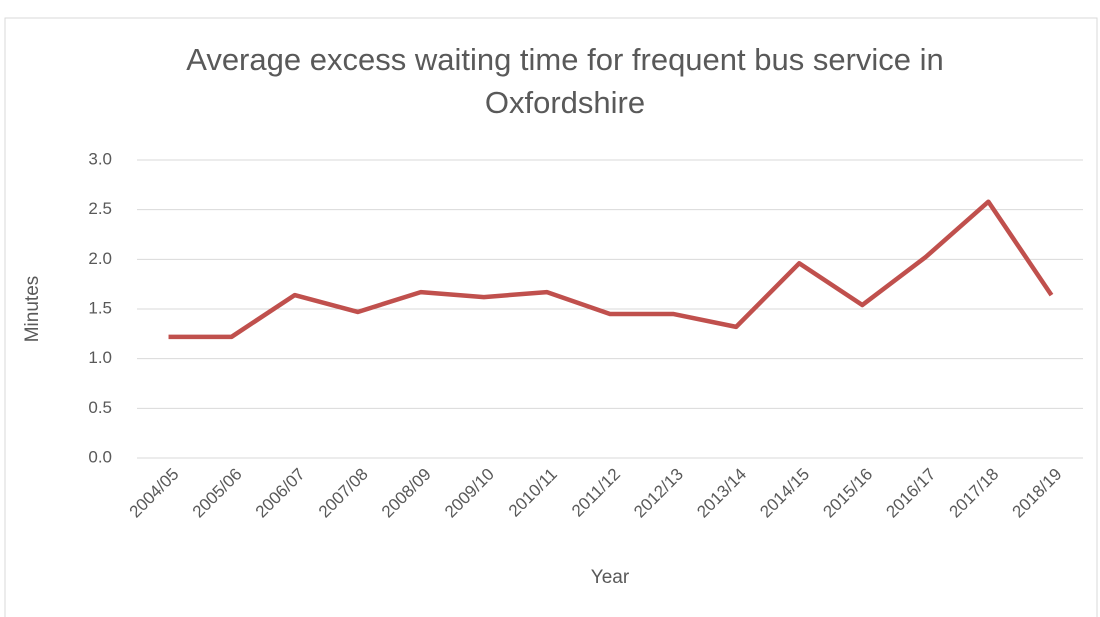 The height and width of the screenshot is (617, 1100). Describe the element at coordinates (100, 258) in the screenshot. I see `y-tick-label: 2.0` at that location.